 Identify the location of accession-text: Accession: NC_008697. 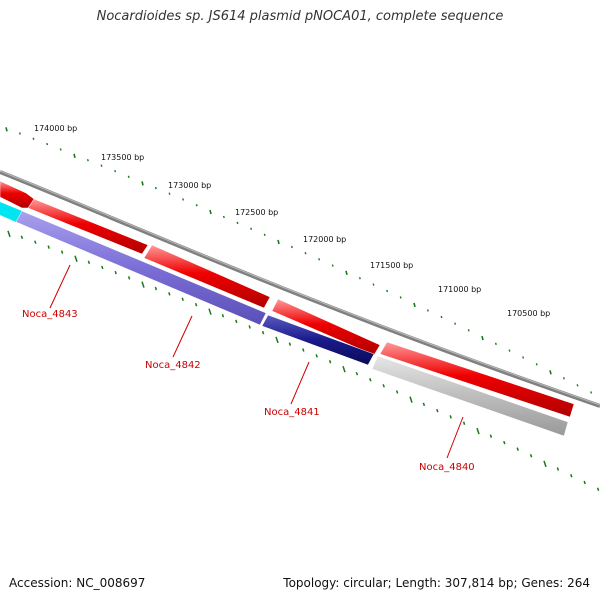
(77, 583).